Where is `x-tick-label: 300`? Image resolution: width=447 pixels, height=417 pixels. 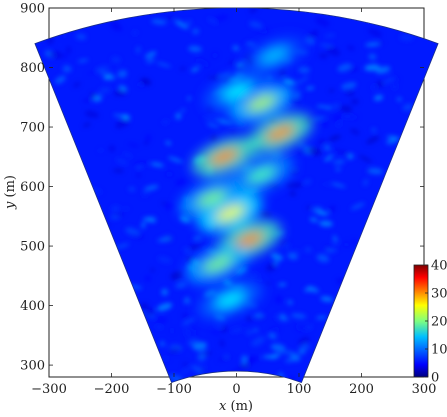
x-tick-label: 300 is located at coordinates (424, 389).